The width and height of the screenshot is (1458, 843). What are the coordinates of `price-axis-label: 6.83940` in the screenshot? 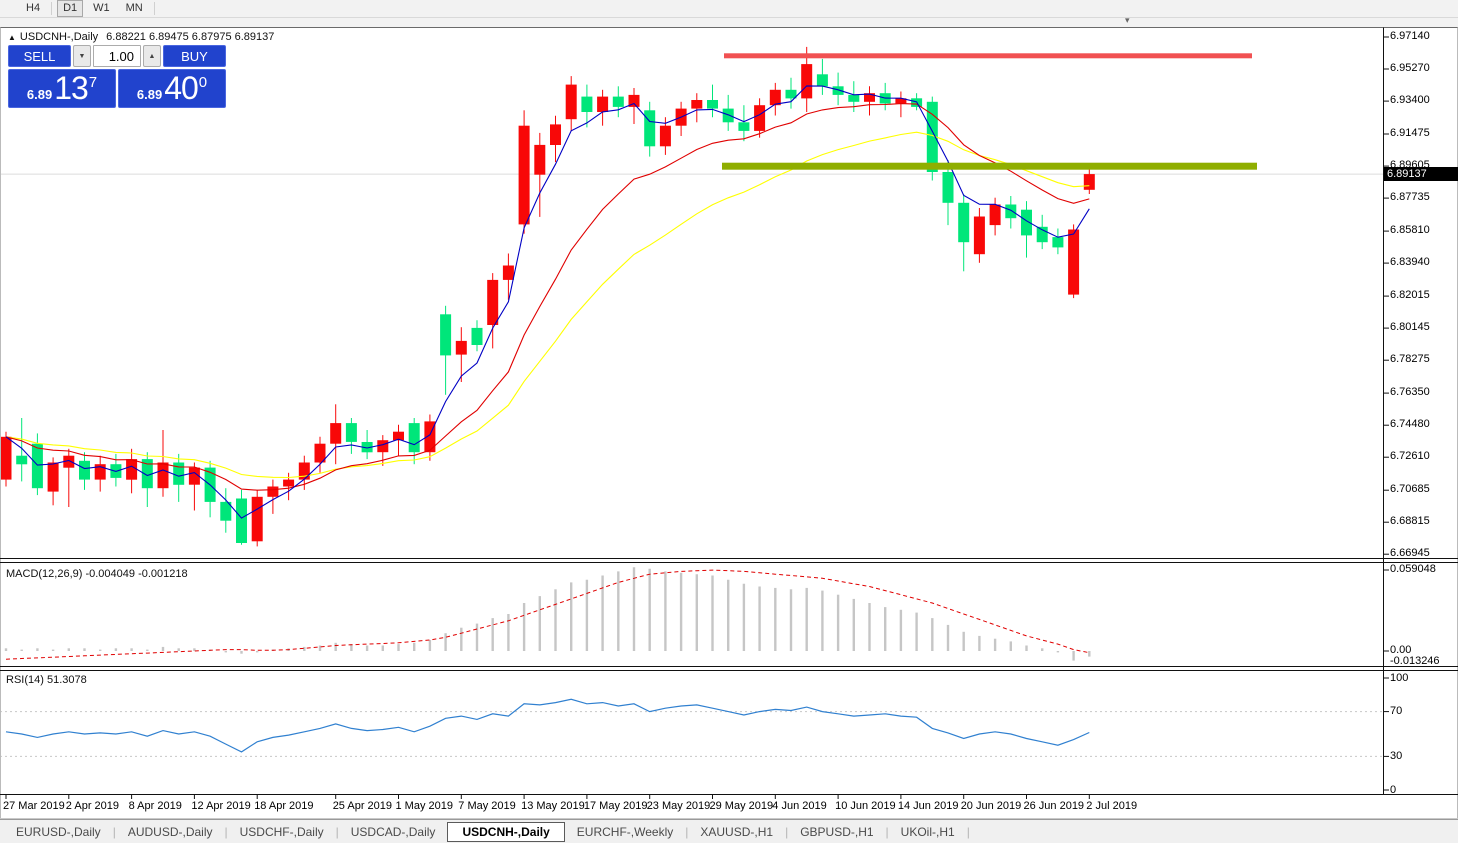 It's located at (1410, 262).